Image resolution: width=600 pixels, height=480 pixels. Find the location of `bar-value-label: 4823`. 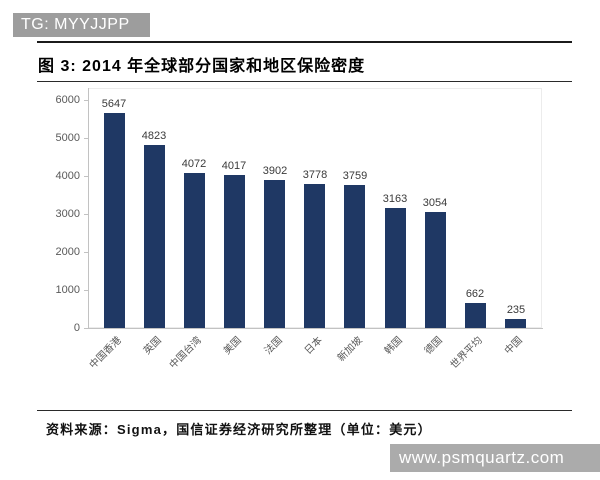

bar-value-label: 4823 is located at coordinates (154, 136).